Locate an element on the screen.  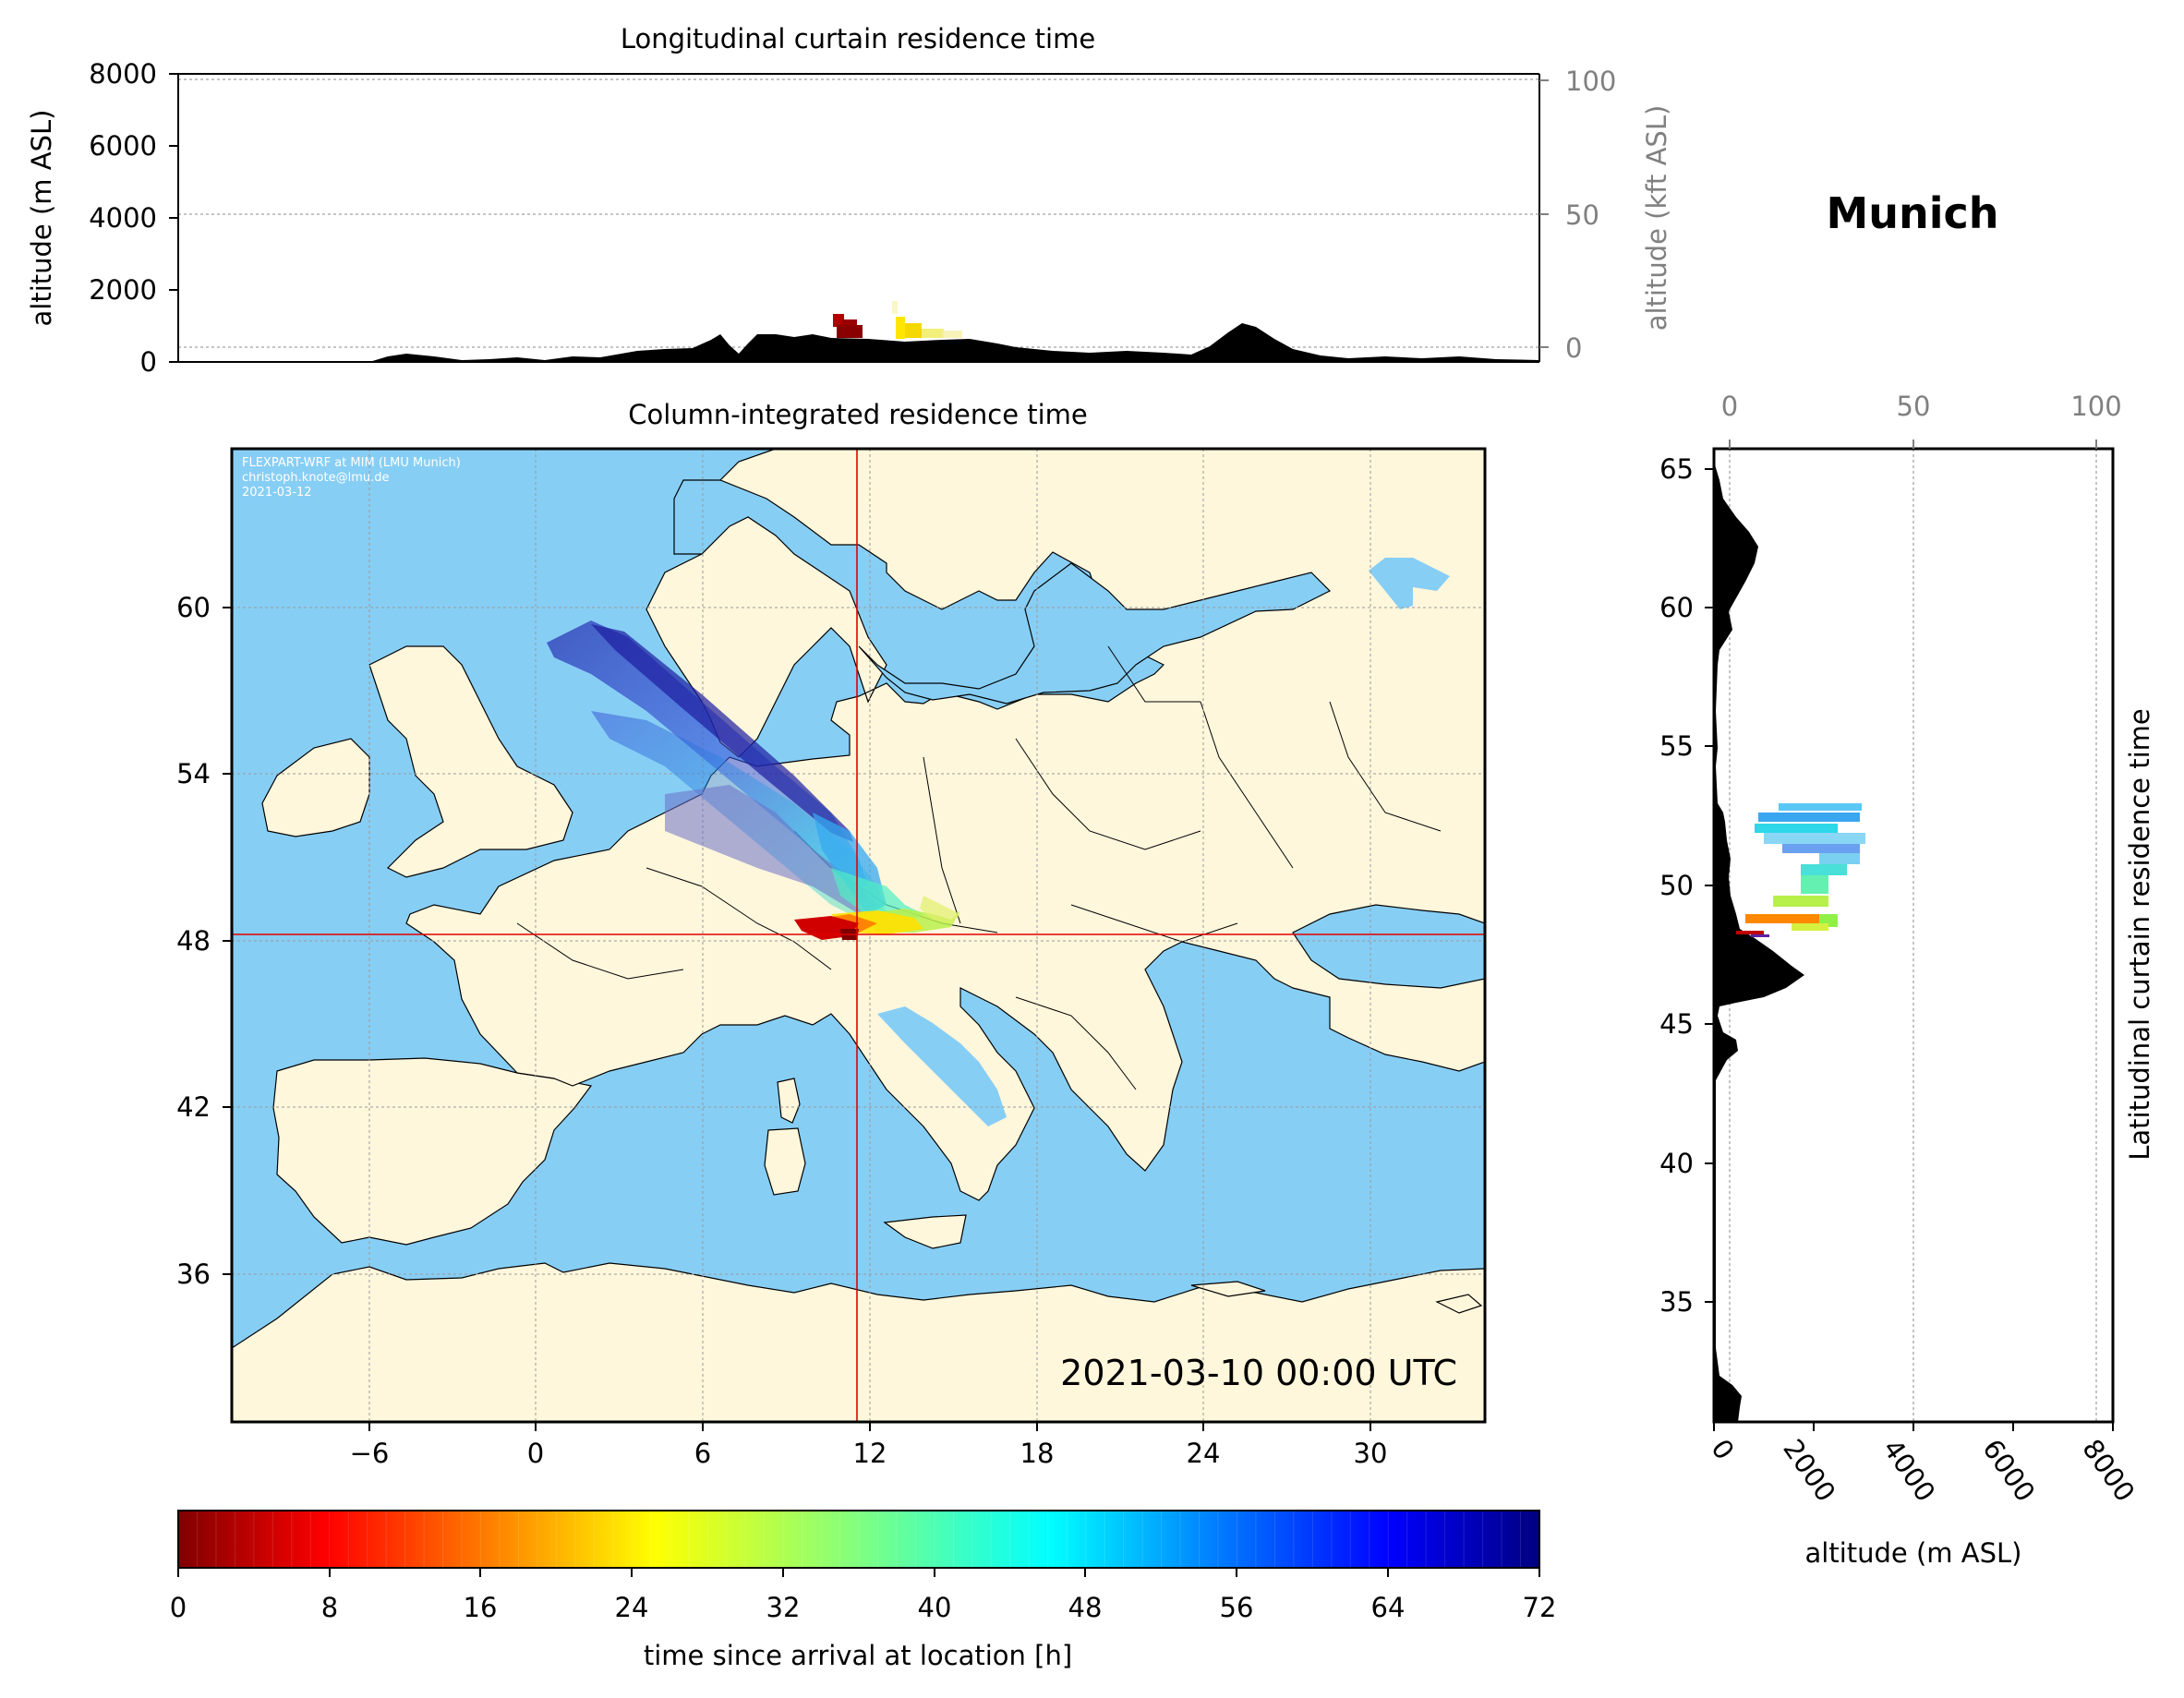
side-lat-tick-label: 50 is located at coordinates (1676, 885).